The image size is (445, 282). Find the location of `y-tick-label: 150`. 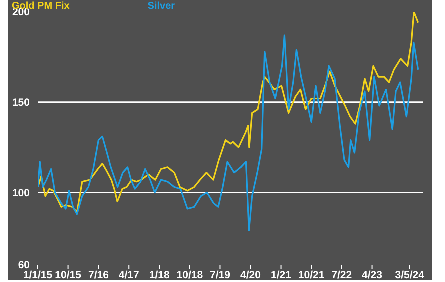

y-tick-label: 150 is located at coordinates (21, 103).